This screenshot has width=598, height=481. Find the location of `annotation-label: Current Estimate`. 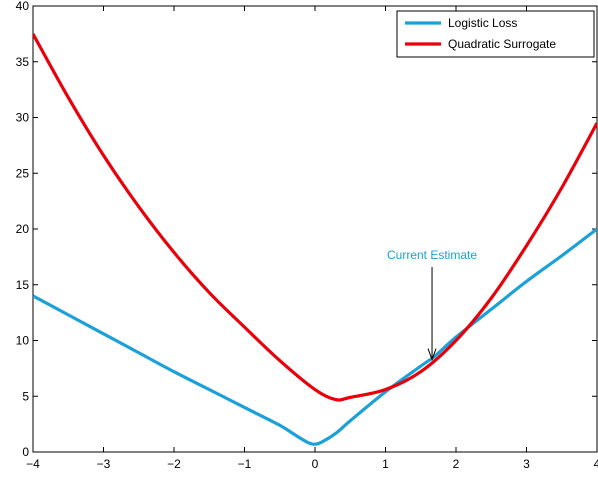

annotation-label: Current Estimate is located at coordinates (432, 255).